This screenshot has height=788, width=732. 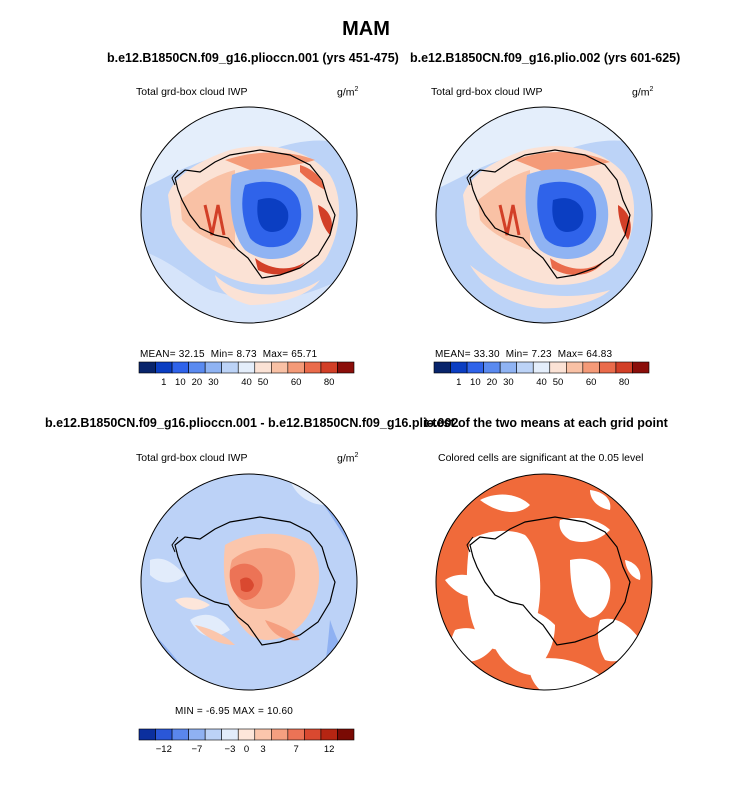 I want to click on max-value: 10.60, so click(x=280, y=711).